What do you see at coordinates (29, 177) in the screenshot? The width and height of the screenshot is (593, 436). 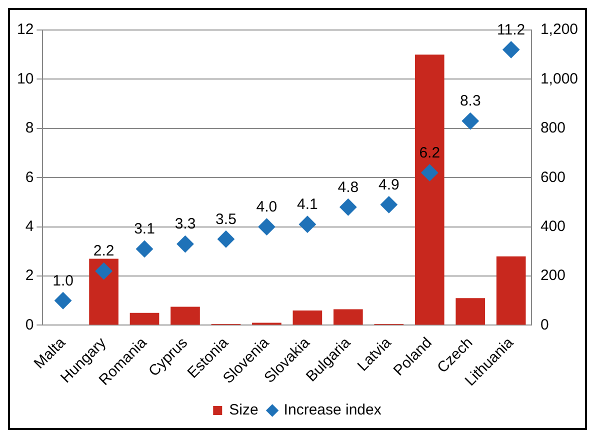 I see `y-tick-label: 6` at bounding box center [29, 177].